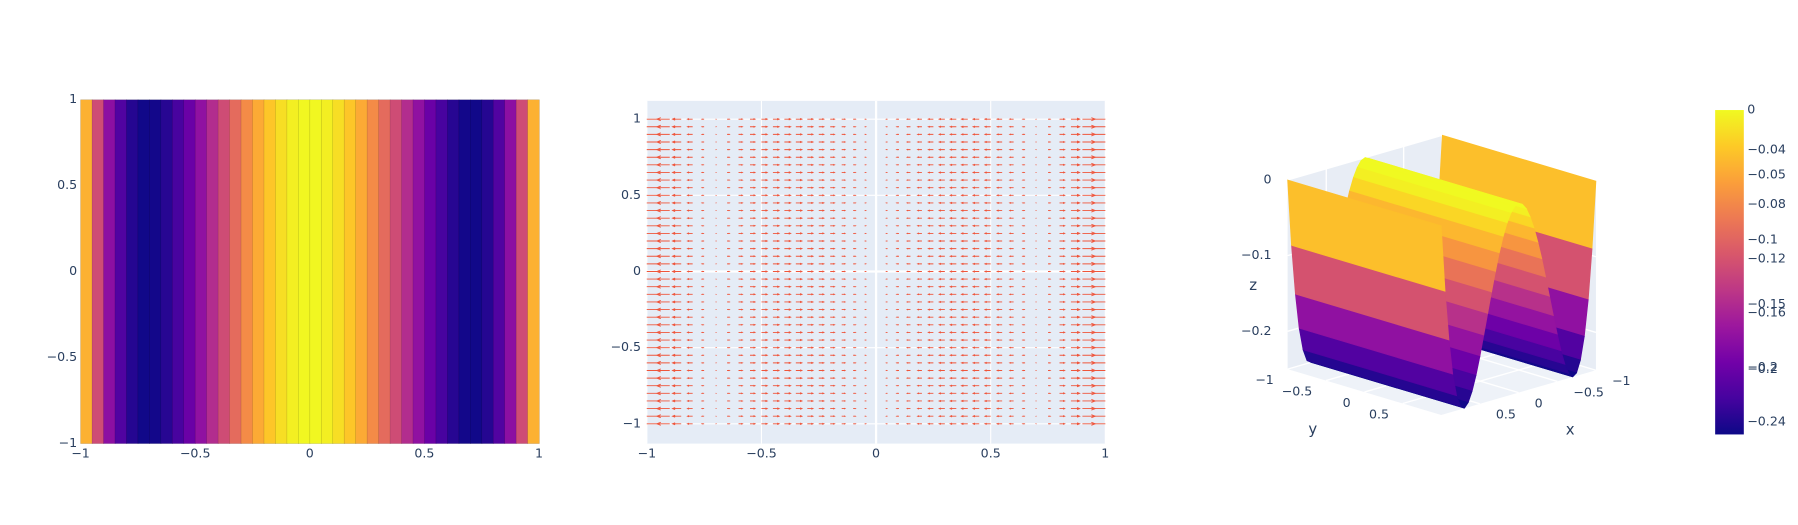 The image size is (1798, 525). Describe the element at coordinates (373, 271) in the screenshot. I see `contour-band` at that location.